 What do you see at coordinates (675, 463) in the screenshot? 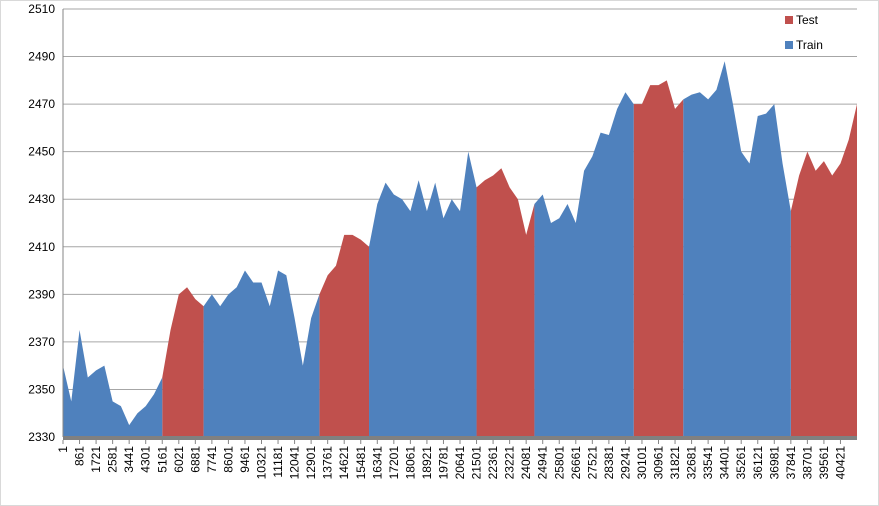
I see `x-tick-label: 31821` at bounding box center [675, 463].